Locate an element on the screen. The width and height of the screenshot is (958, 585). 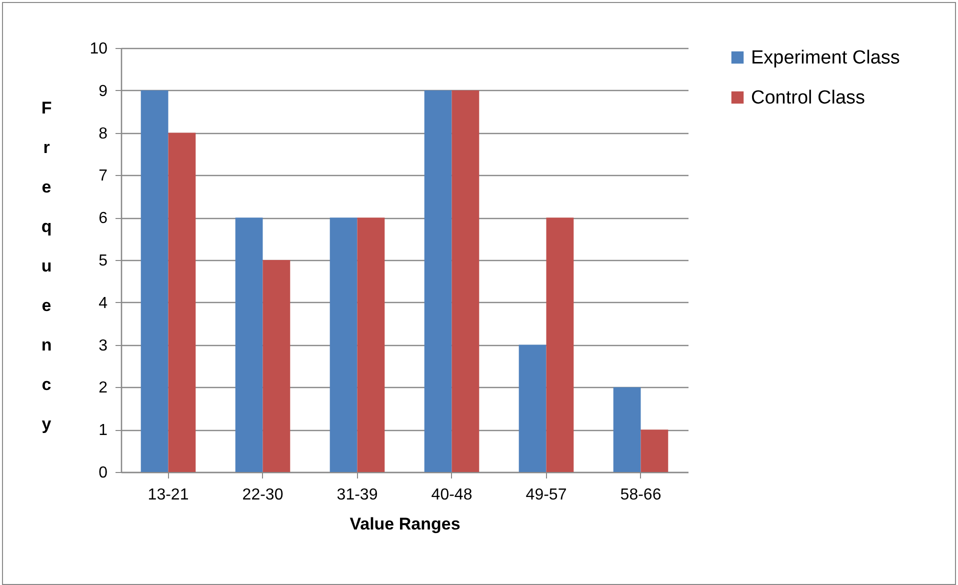
legend-label: Experiment Class is located at coordinates (825, 58).